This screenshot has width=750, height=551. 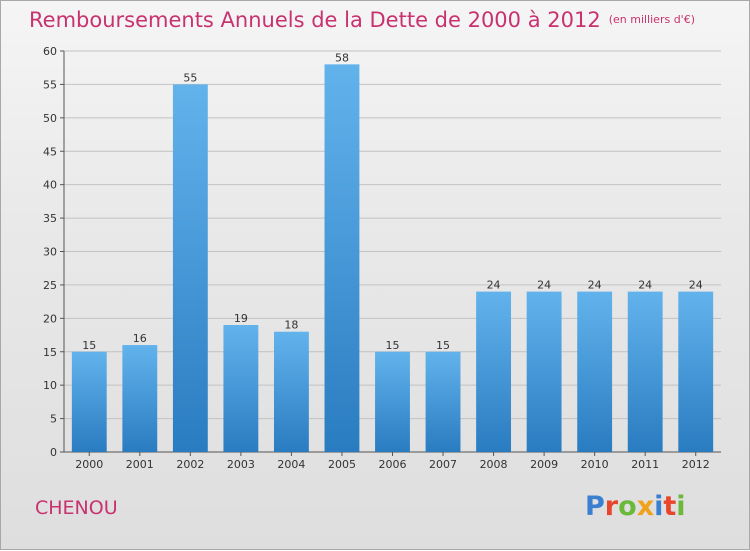 What do you see at coordinates (190, 77) in the screenshot?
I see `data-label: 55` at bounding box center [190, 77].